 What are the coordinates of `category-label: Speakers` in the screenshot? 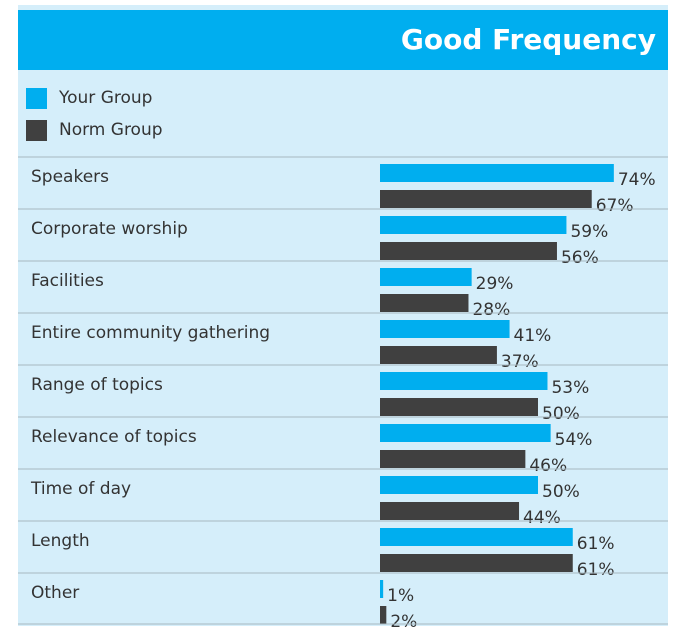 It's located at (70, 177).